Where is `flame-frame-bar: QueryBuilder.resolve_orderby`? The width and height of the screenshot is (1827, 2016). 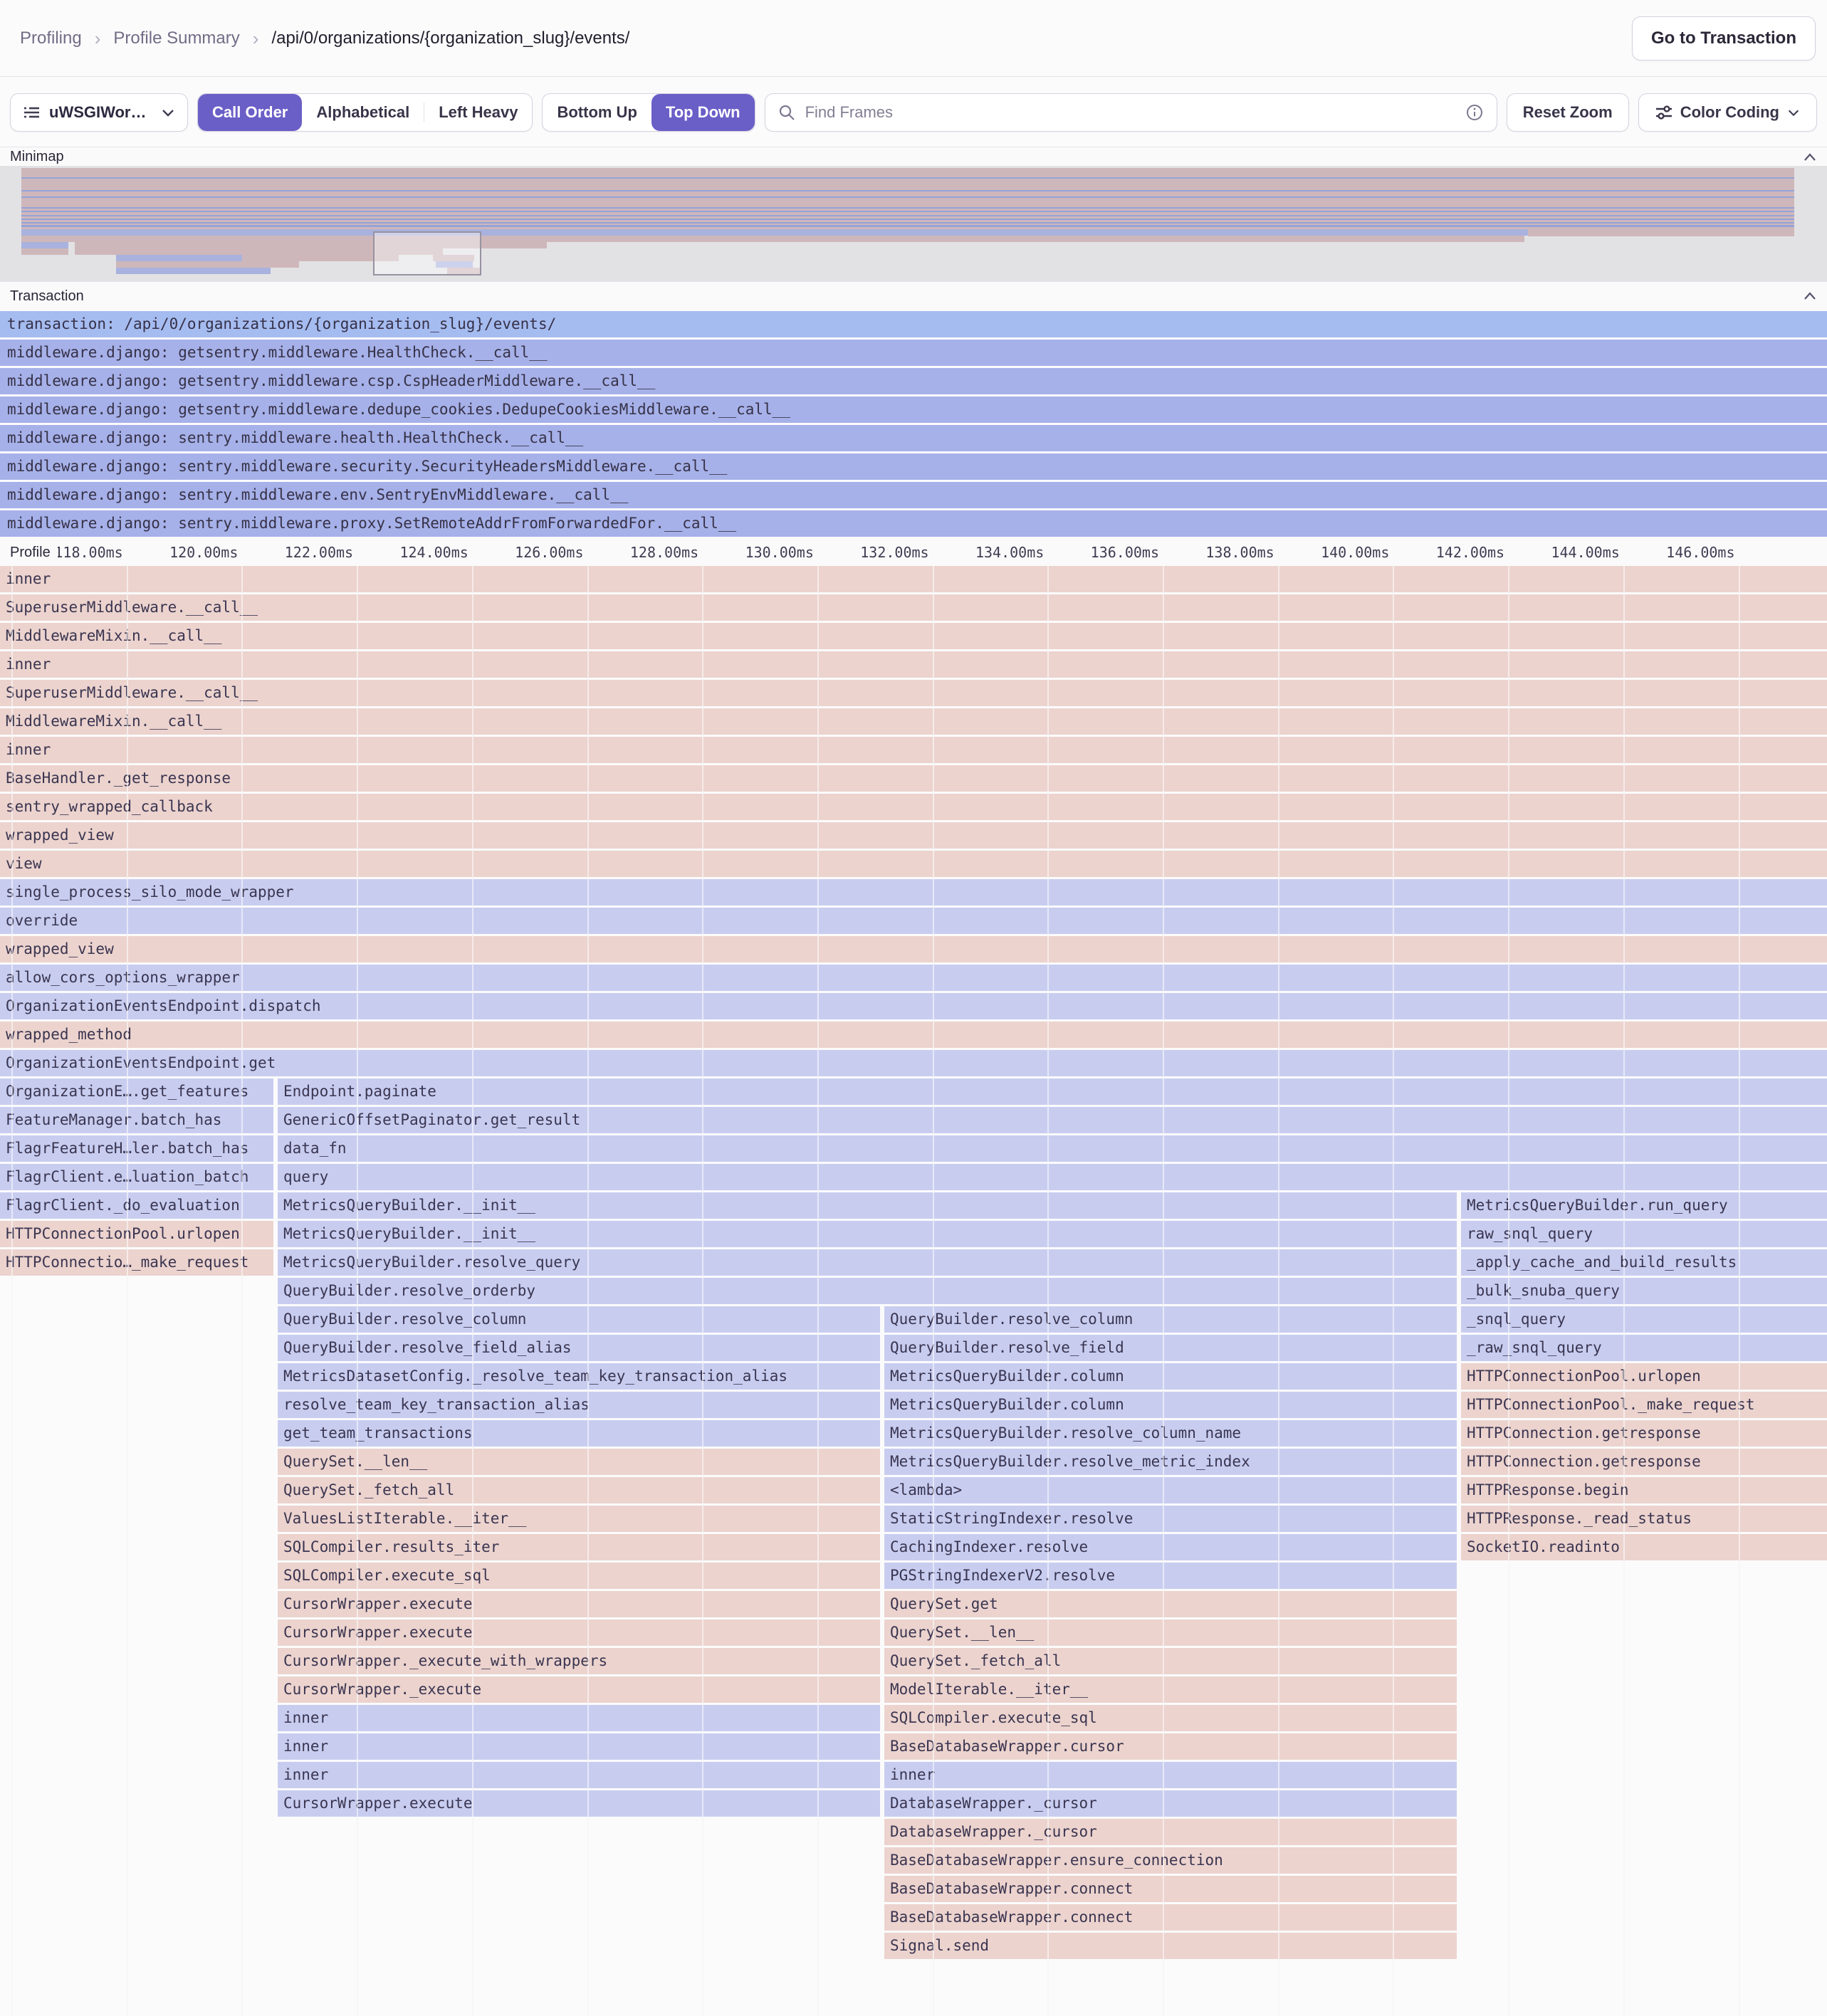 flame-frame-bar: QueryBuilder.resolve_orderby is located at coordinates (867, 1291).